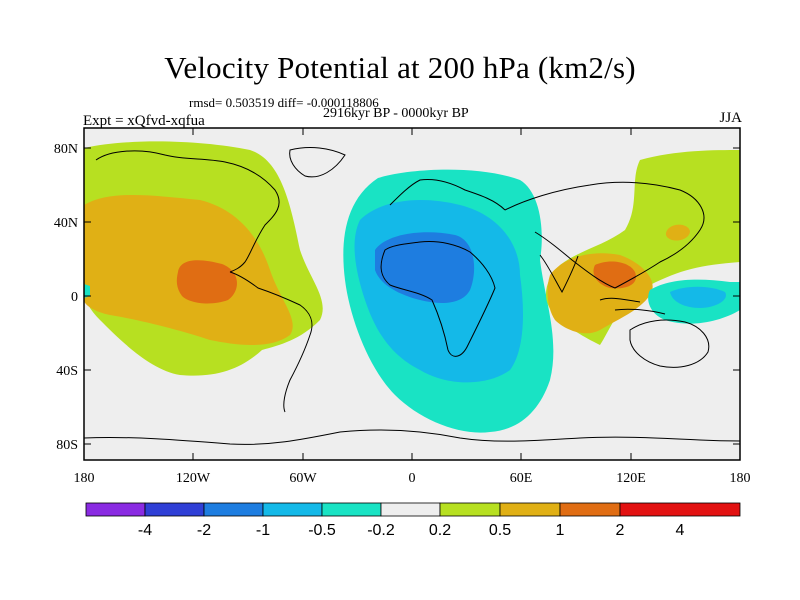 The height and width of the screenshot is (600, 800). What do you see at coordinates (632, 306) in the screenshot?
I see `coast-indonesia` at bounding box center [632, 306].